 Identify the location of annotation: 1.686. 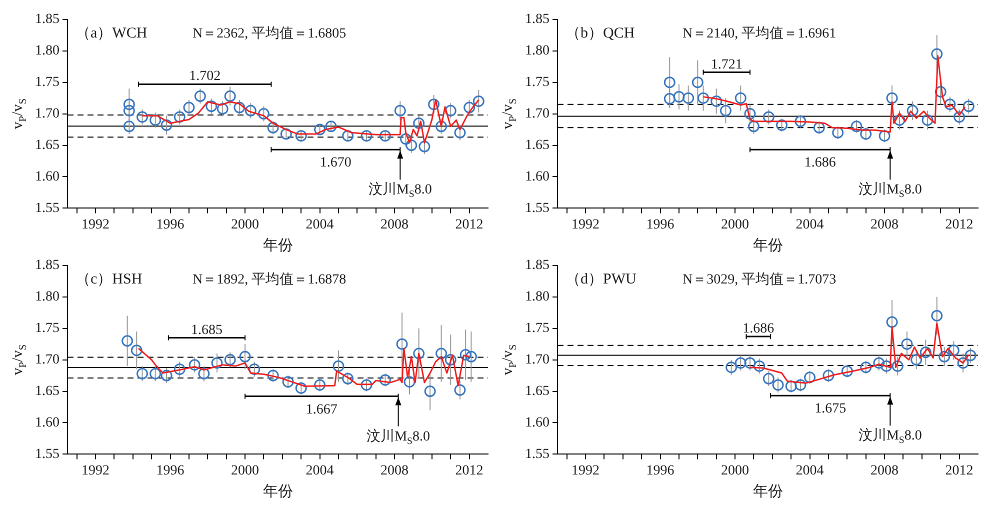
(758, 329).